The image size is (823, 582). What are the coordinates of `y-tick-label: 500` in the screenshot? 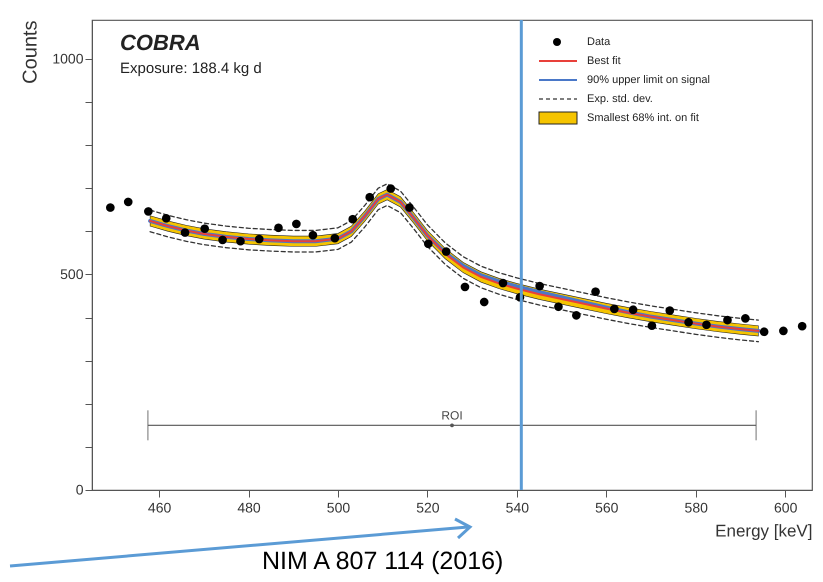 It's located at (72, 274).